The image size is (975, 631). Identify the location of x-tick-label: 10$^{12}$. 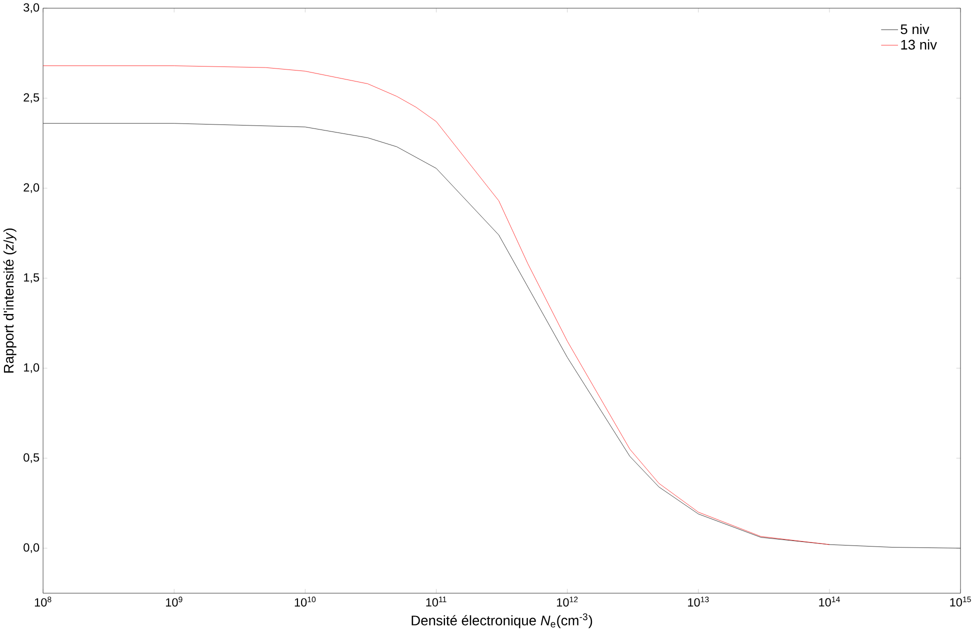
(567, 601).